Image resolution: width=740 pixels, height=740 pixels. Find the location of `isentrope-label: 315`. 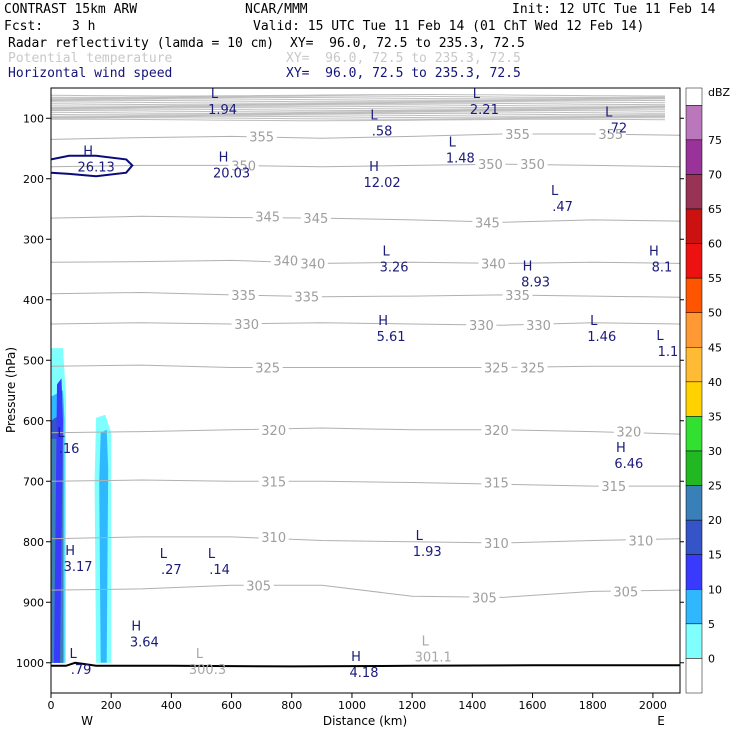

isentrope-label: 315 is located at coordinates (273, 482).